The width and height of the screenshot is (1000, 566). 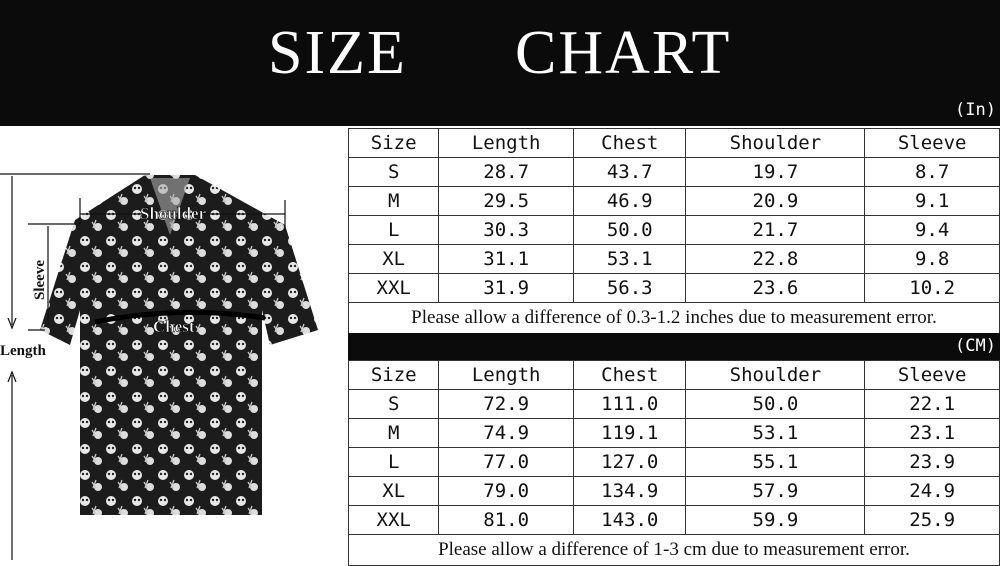 What do you see at coordinates (629, 433) in the screenshot?
I see `table-cell: 119.1` at bounding box center [629, 433].